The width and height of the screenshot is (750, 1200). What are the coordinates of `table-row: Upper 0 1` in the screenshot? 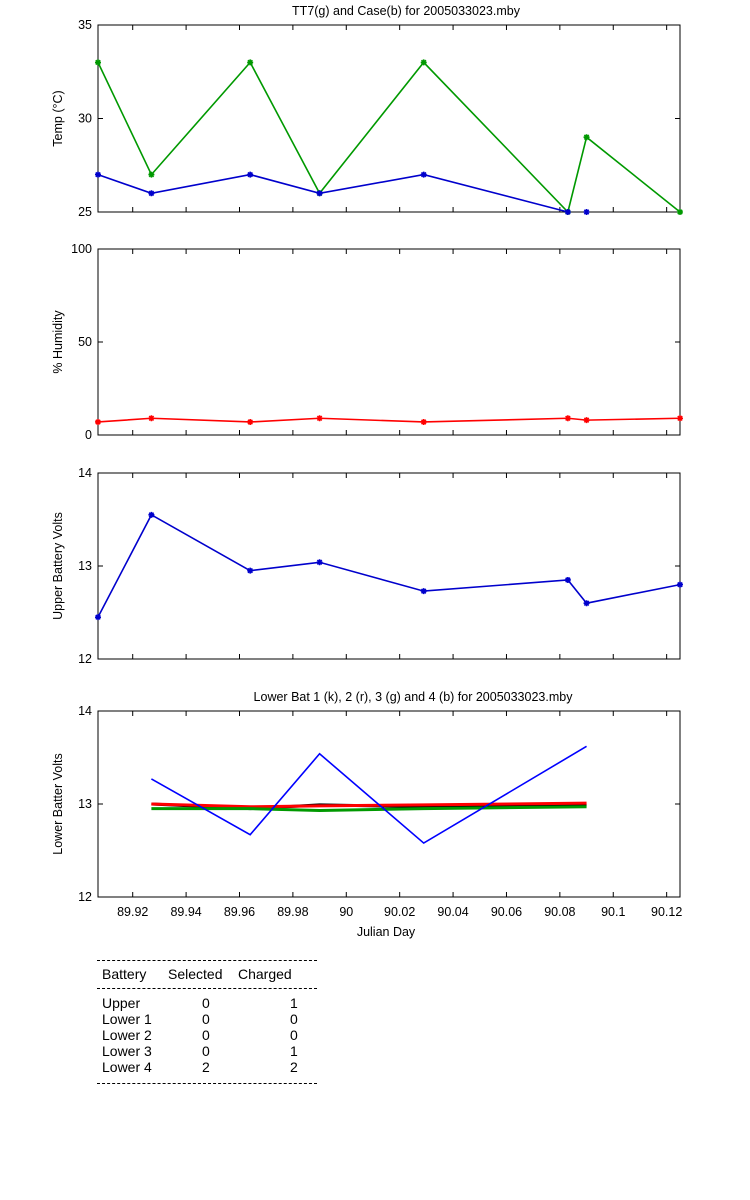 It's located at (207, 1003).